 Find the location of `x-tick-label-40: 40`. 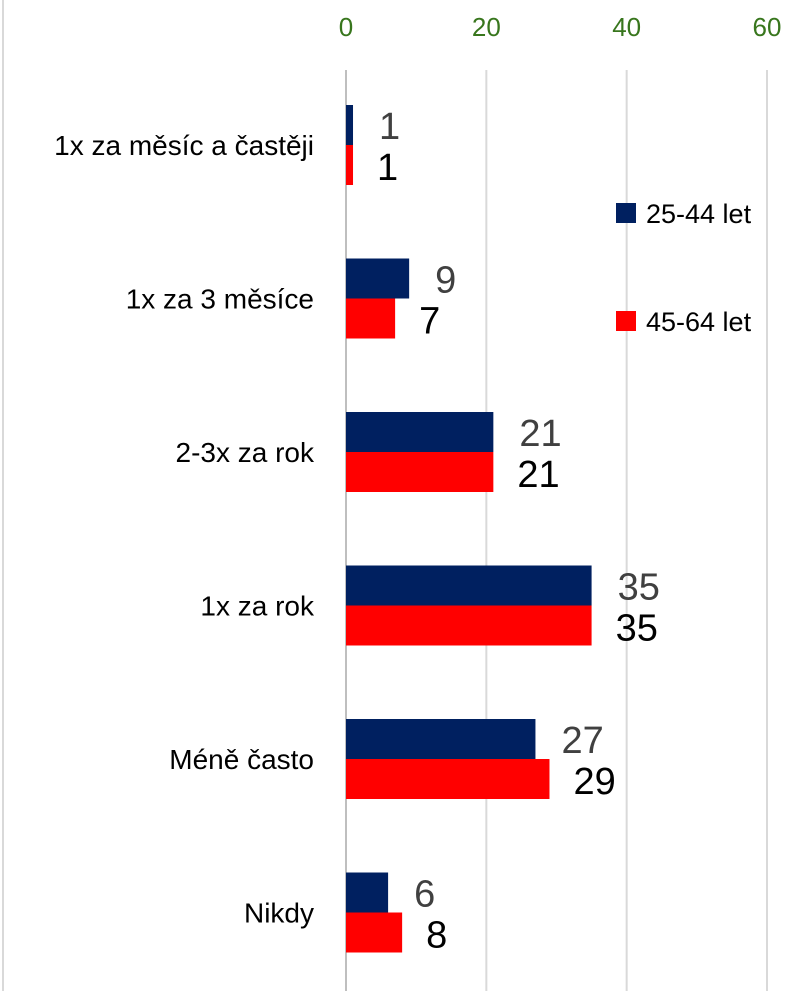

x-tick-label-40: 40 is located at coordinates (626, 27).